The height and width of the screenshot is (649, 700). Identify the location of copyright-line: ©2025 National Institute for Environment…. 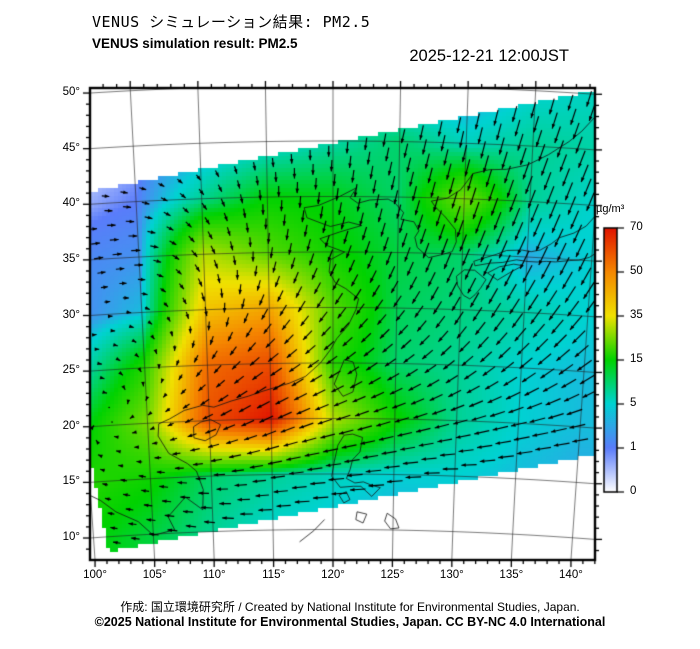
(350, 622).